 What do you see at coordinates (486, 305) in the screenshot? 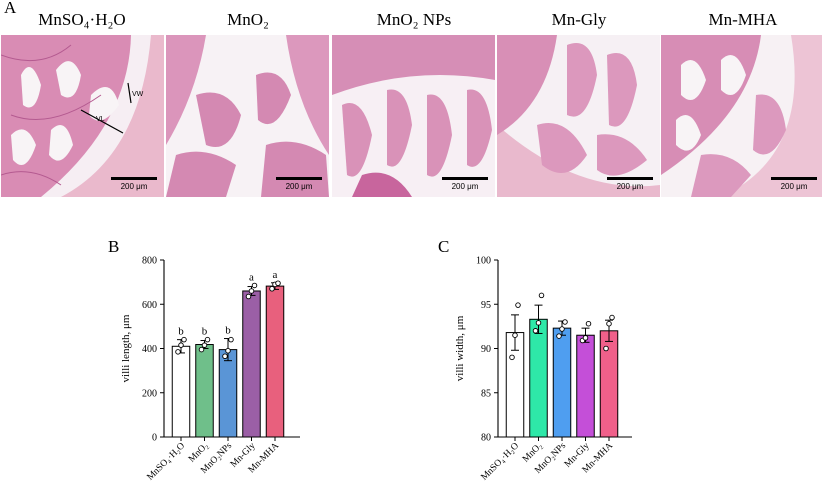
I see `y-tick-label: 95` at bounding box center [486, 305].